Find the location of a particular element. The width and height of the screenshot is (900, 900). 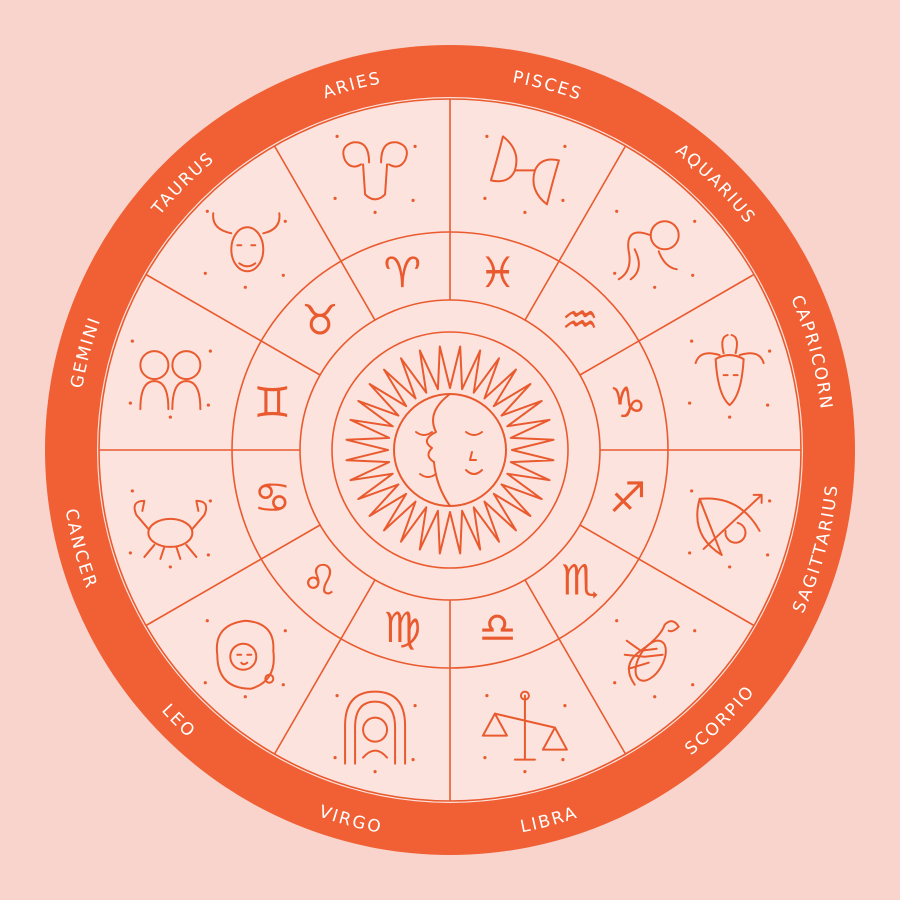

sign-glyph: ♒ is located at coordinates (580, 319).